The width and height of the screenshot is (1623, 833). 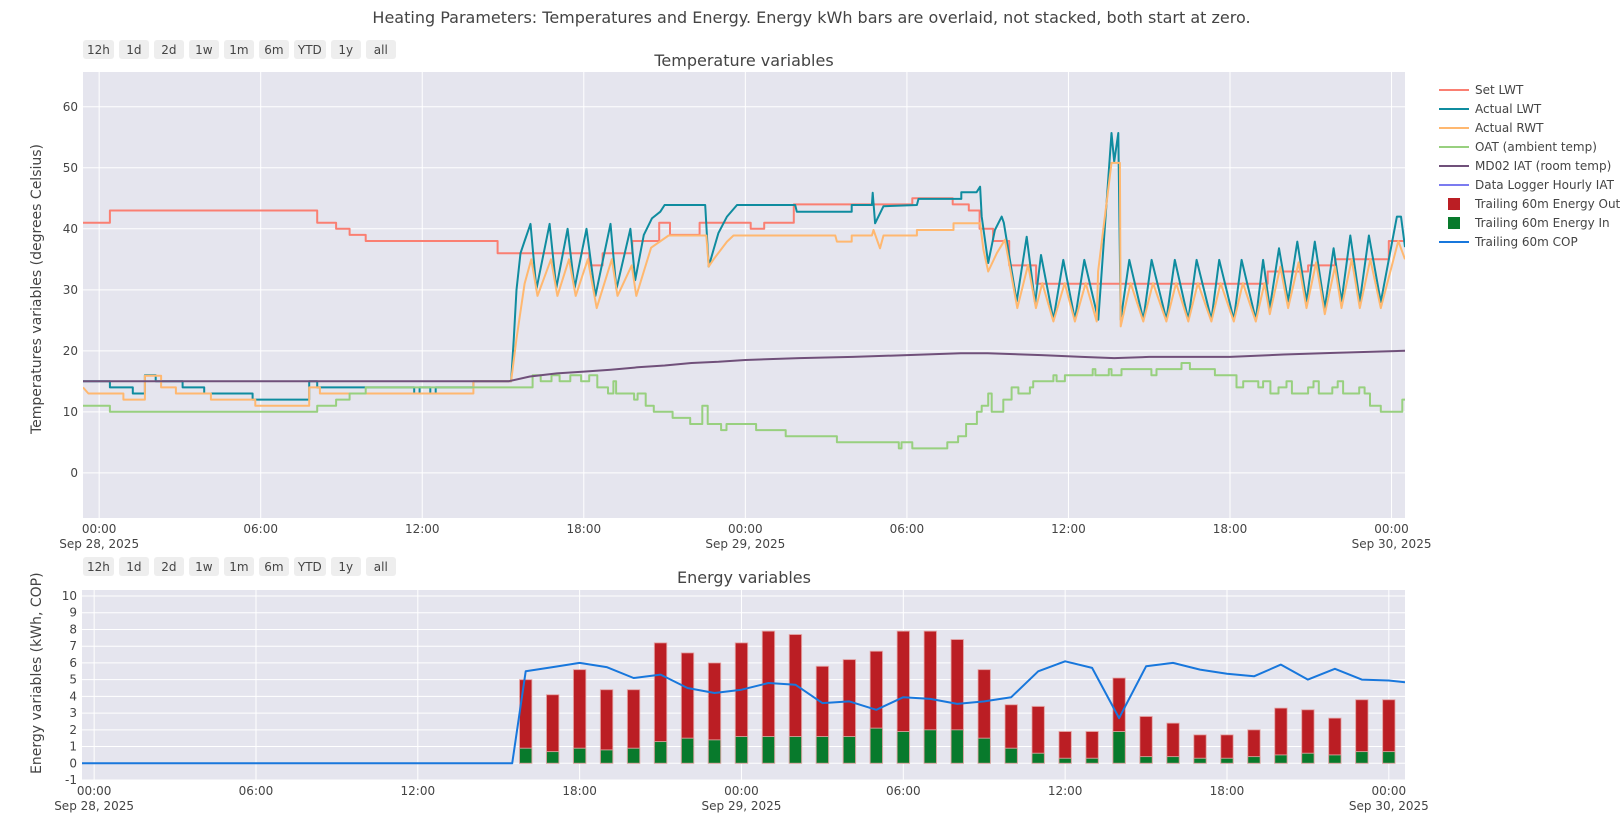 What do you see at coordinates (73, 613) in the screenshot?
I see `y-tick-label: 9` at bounding box center [73, 613].